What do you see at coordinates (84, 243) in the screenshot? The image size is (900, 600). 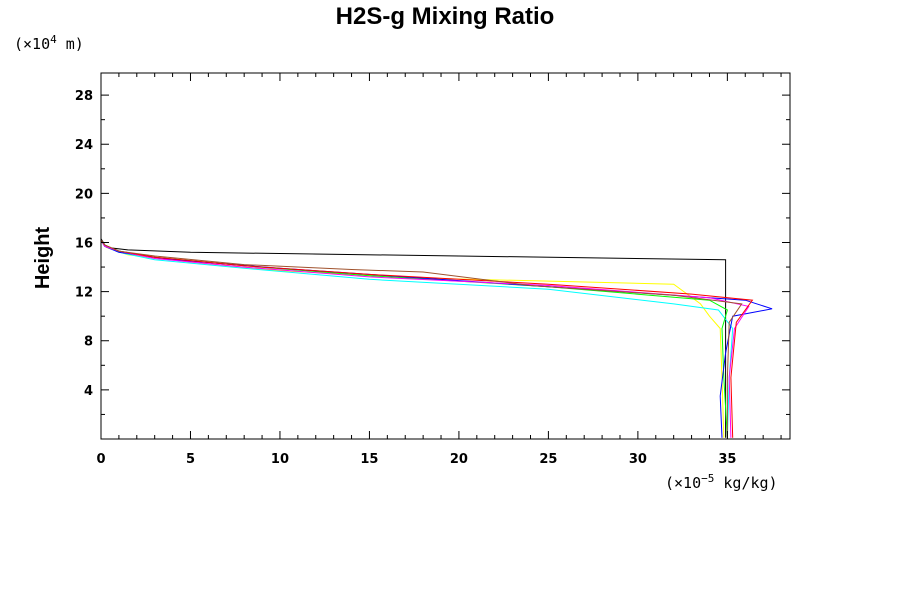 I see `y-tick-label: 16` at bounding box center [84, 243].